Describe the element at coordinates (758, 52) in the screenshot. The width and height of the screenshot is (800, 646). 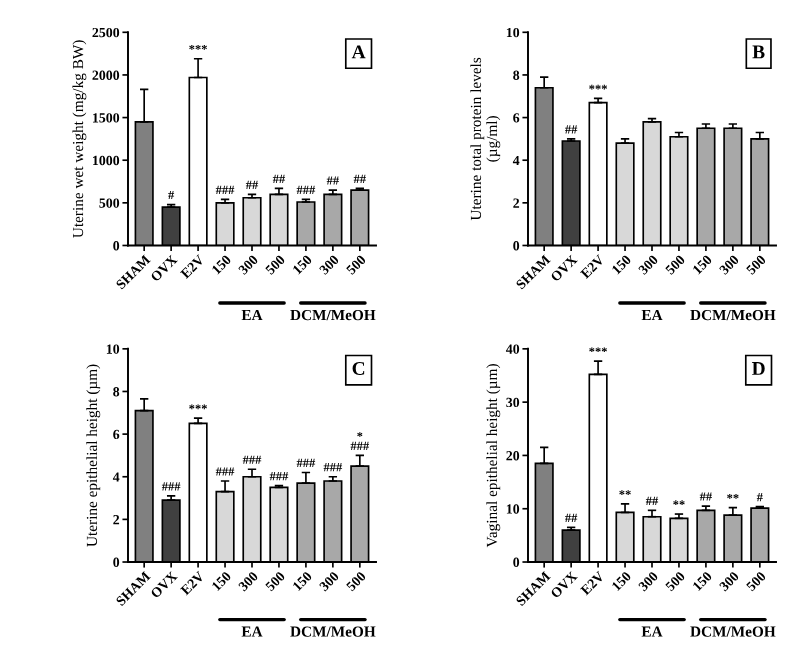
I see `text: B` at that location.